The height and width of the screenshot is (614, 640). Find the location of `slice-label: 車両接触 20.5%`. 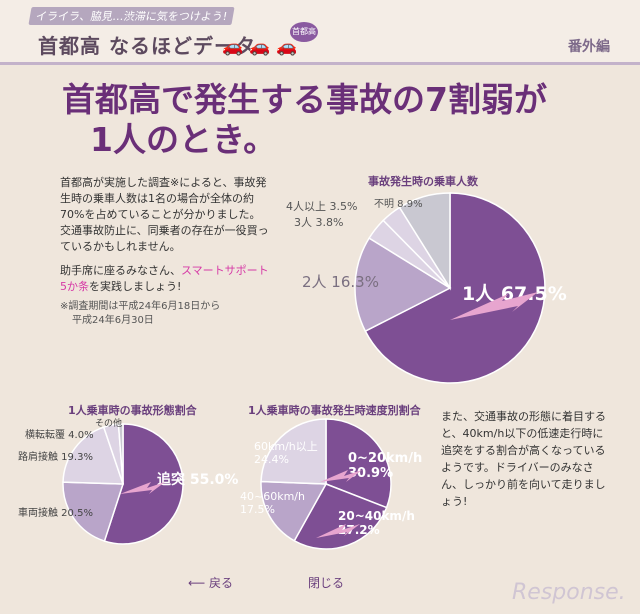

slice-label: 車両接触 20.5% is located at coordinates (55, 512).